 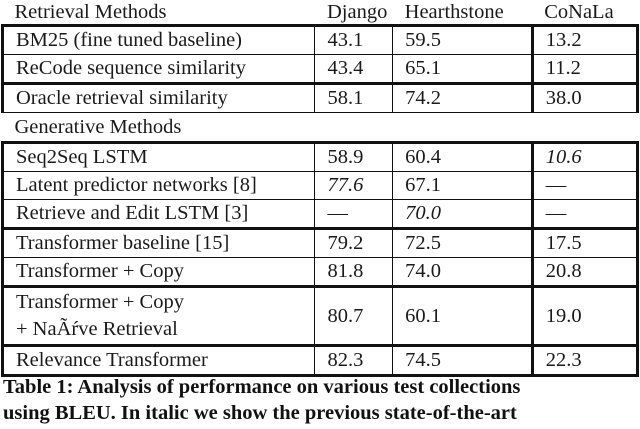 I want to click on column-header-conala: CoNaLa, so click(x=579, y=11).